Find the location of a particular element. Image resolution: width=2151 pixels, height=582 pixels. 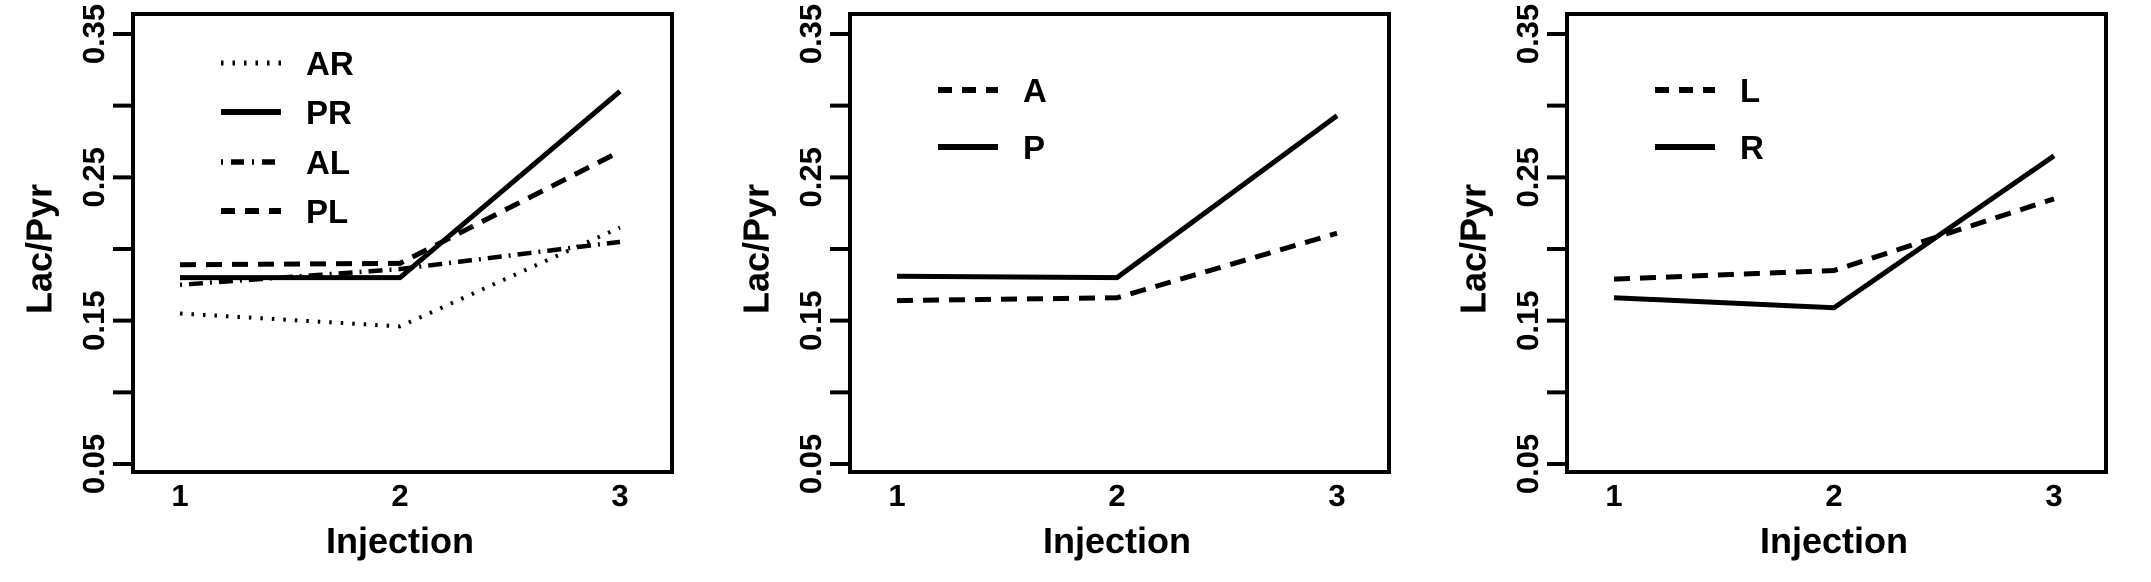

legend-label-PL: PL is located at coordinates (327, 211).